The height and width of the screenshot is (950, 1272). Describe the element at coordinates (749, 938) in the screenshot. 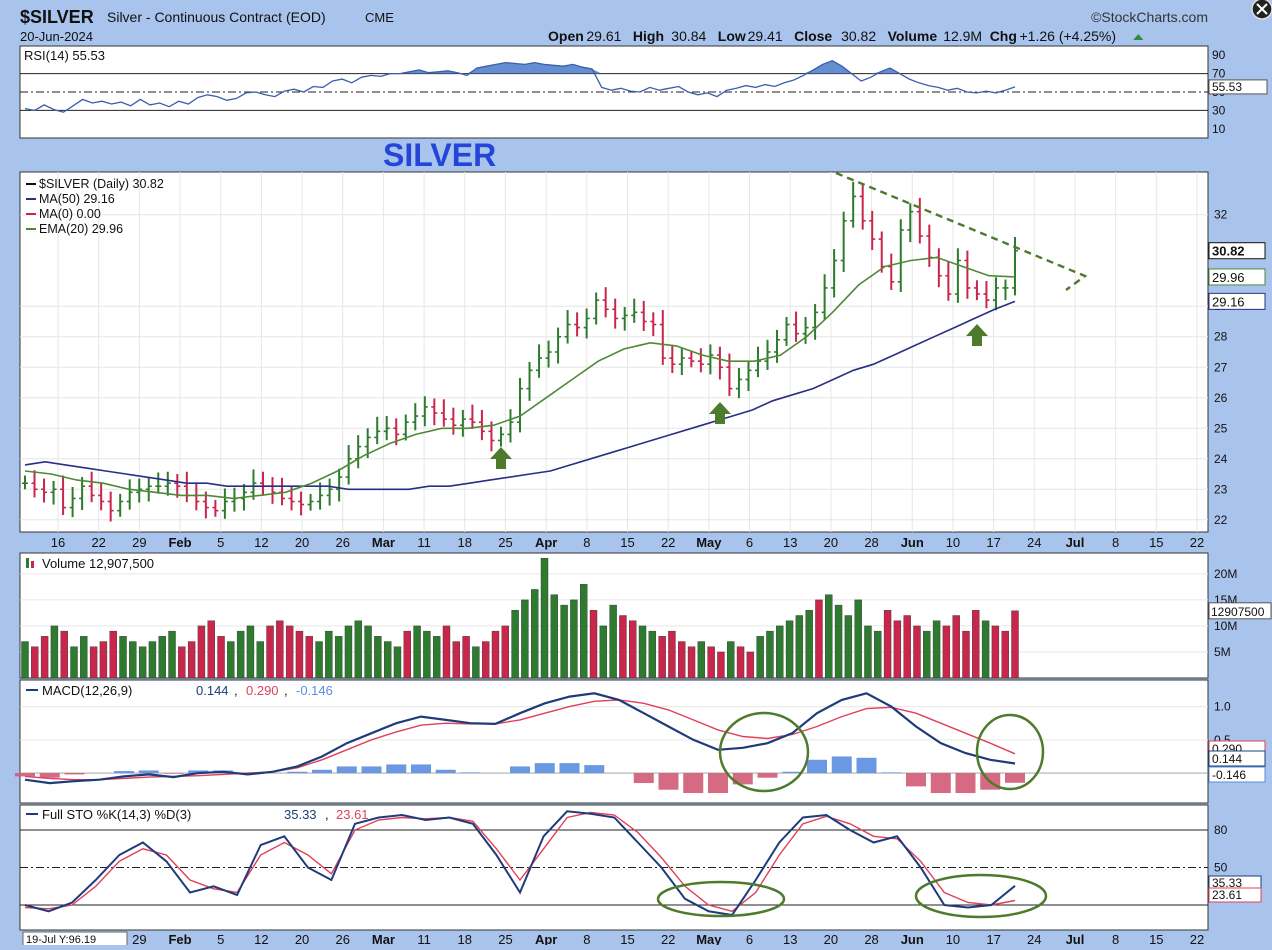

I see `bottom-x-tick-label: 6` at that location.